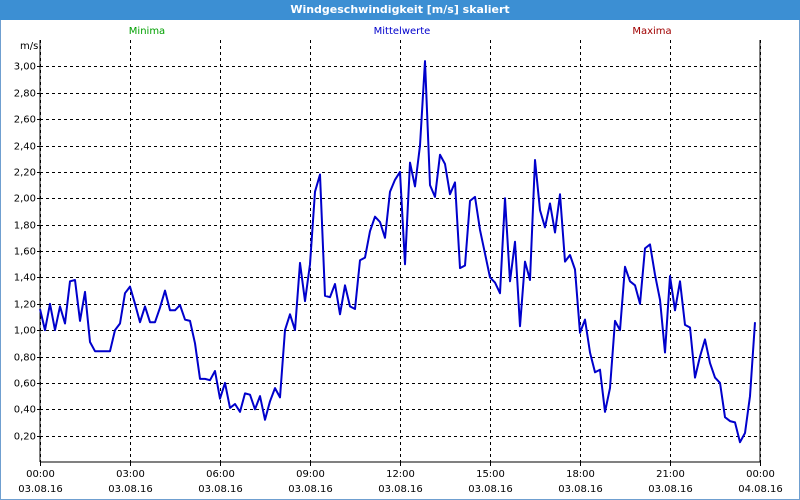  What do you see at coordinates (25, 67) in the screenshot?
I see `y-tick-label: 3,00` at bounding box center [25, 67].